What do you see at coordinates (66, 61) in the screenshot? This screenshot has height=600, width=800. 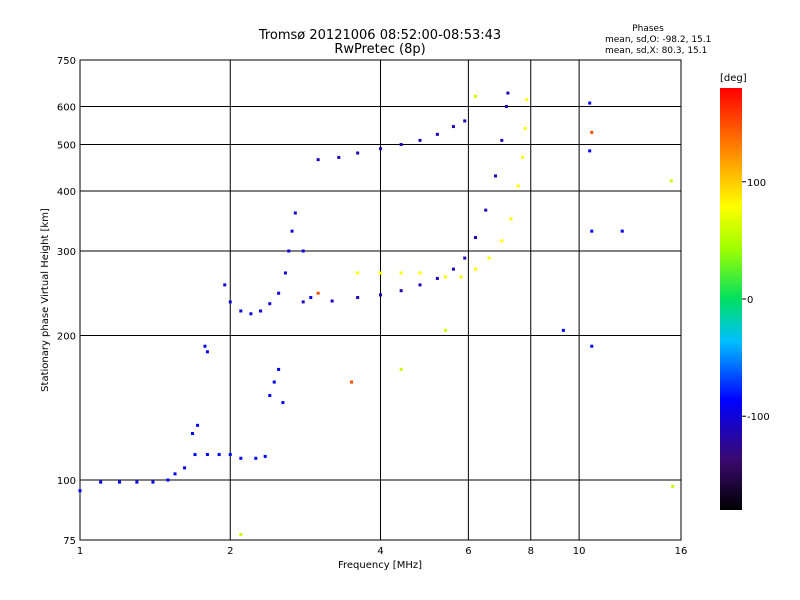 I see `y-tick-label: 750` at bounding box center [66, 61].